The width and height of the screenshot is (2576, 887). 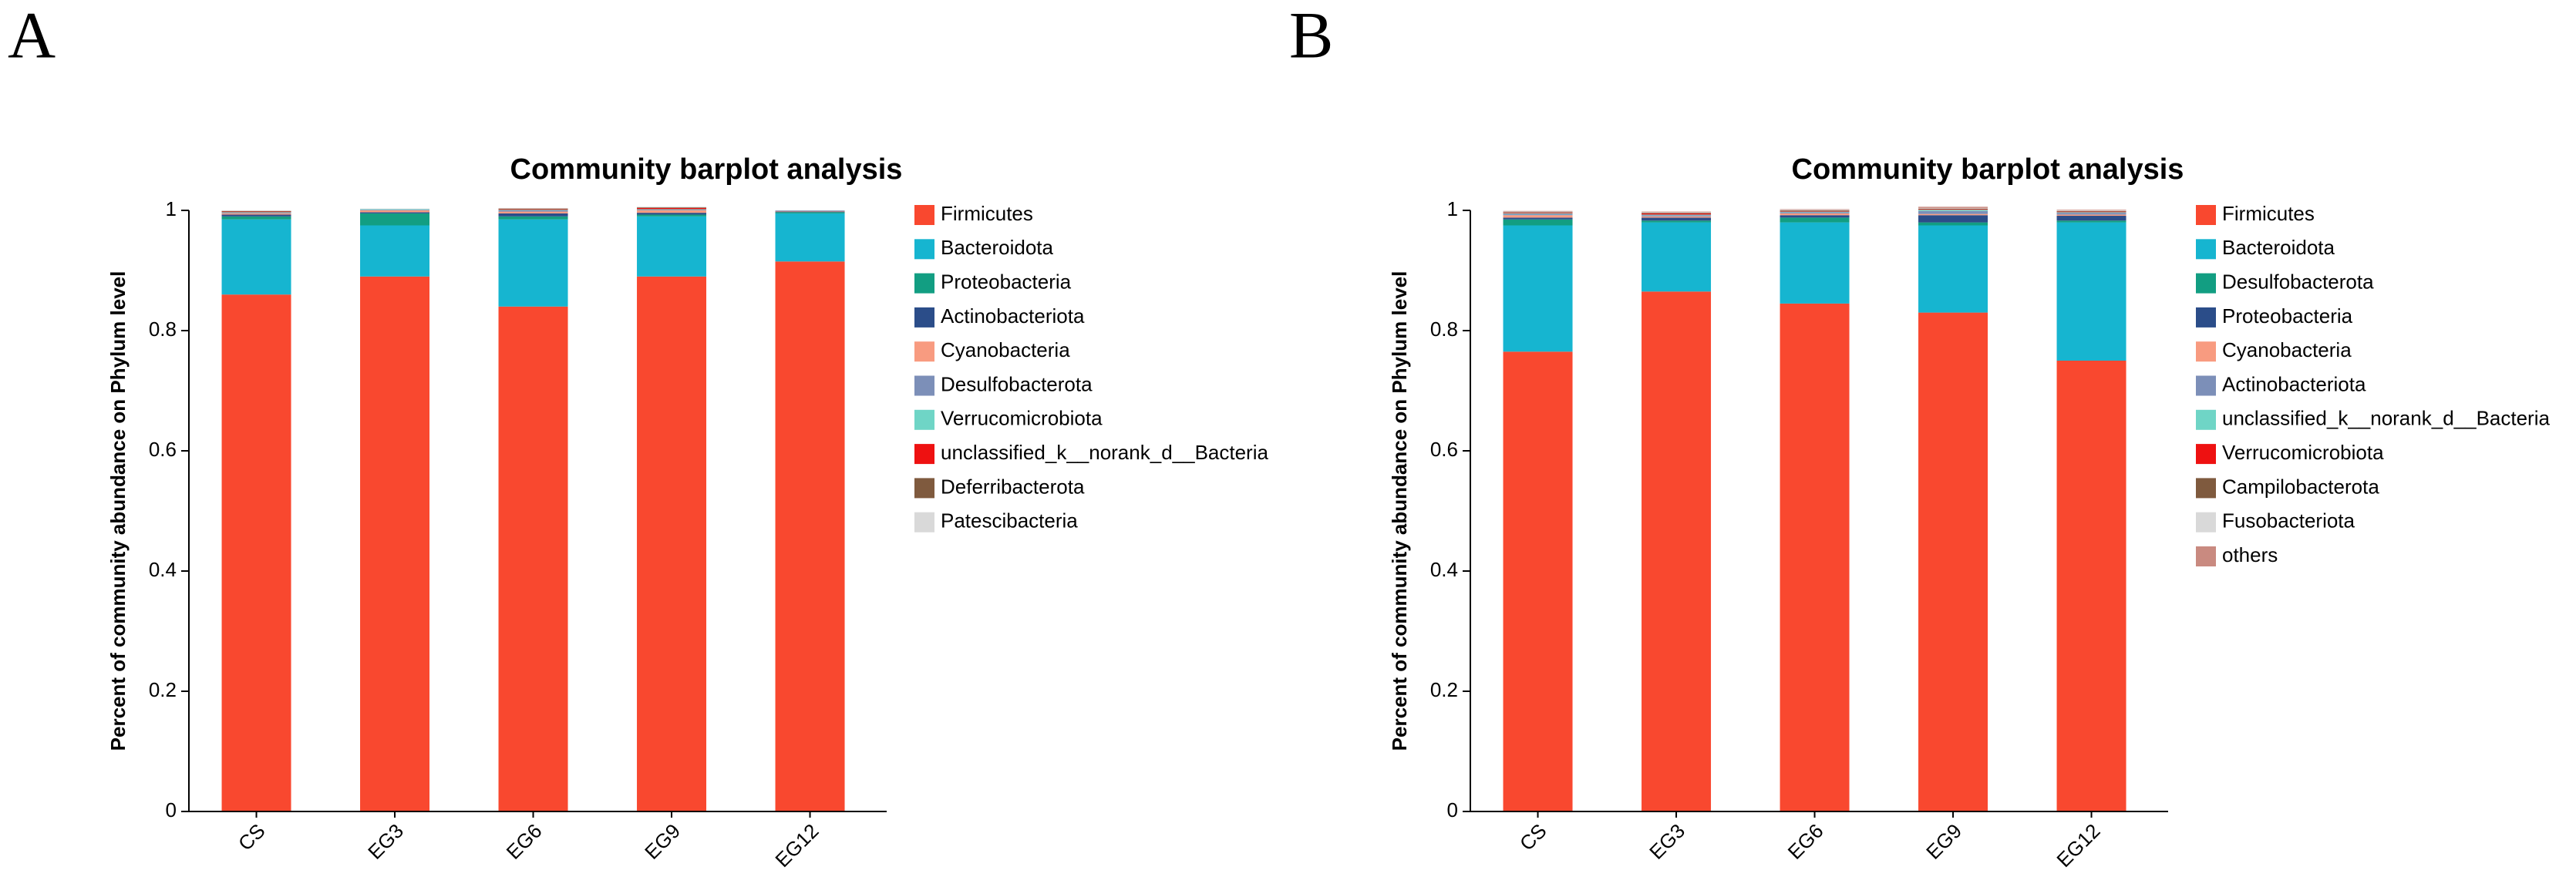 I want to click on legend-label: Fusobacteriota, so click(x=2288, y=521).